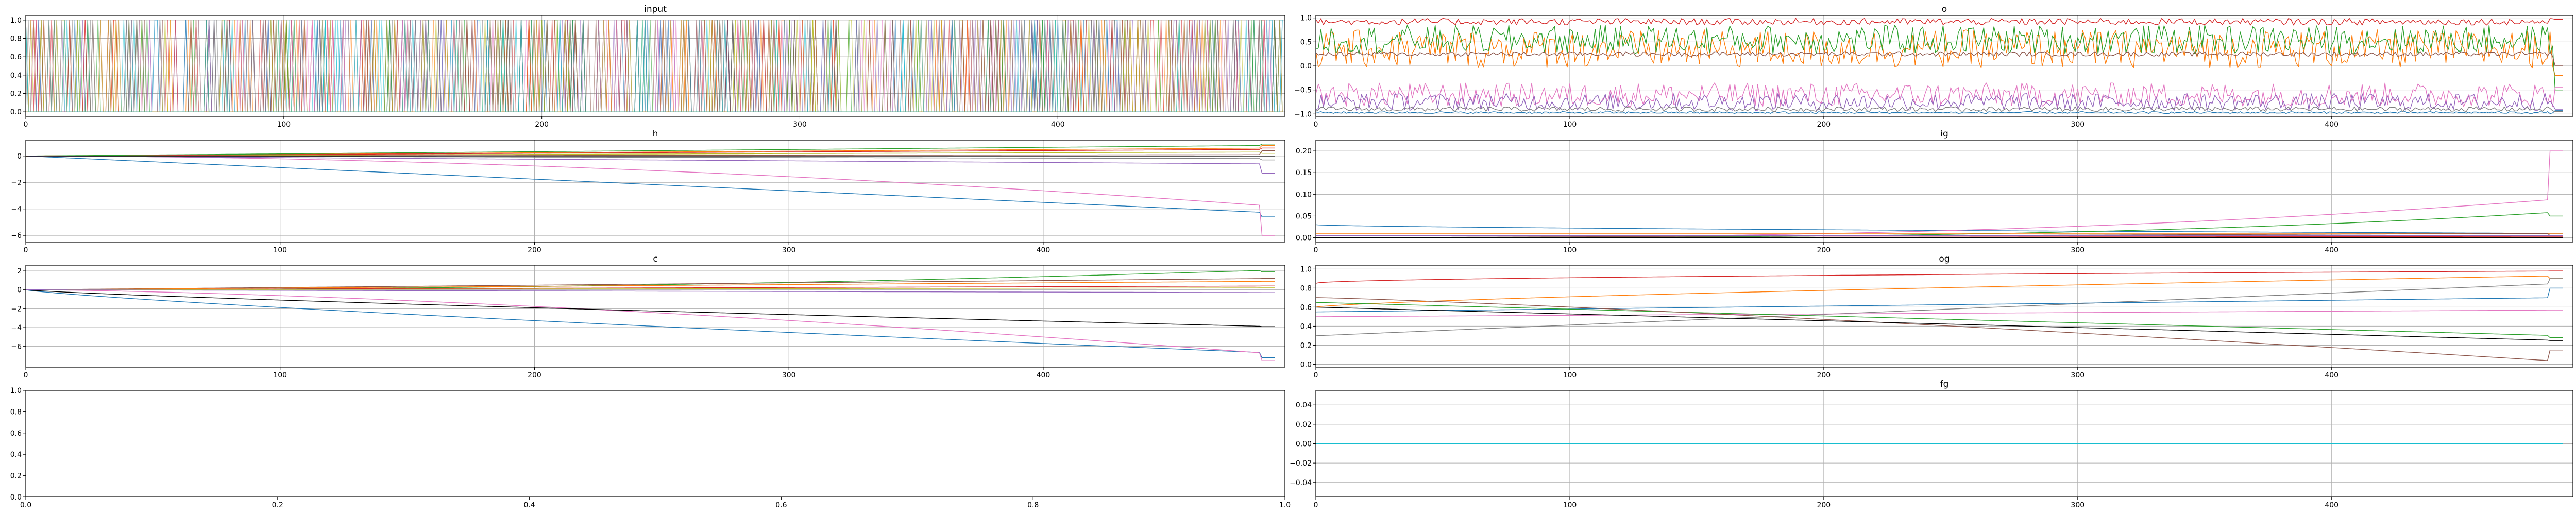 The image size is (2576, 515). What do you see at coordinates (1303, 114) in the screenshot?
I see `y-tick-label: −1.0` at bounding box center [1303, 114].